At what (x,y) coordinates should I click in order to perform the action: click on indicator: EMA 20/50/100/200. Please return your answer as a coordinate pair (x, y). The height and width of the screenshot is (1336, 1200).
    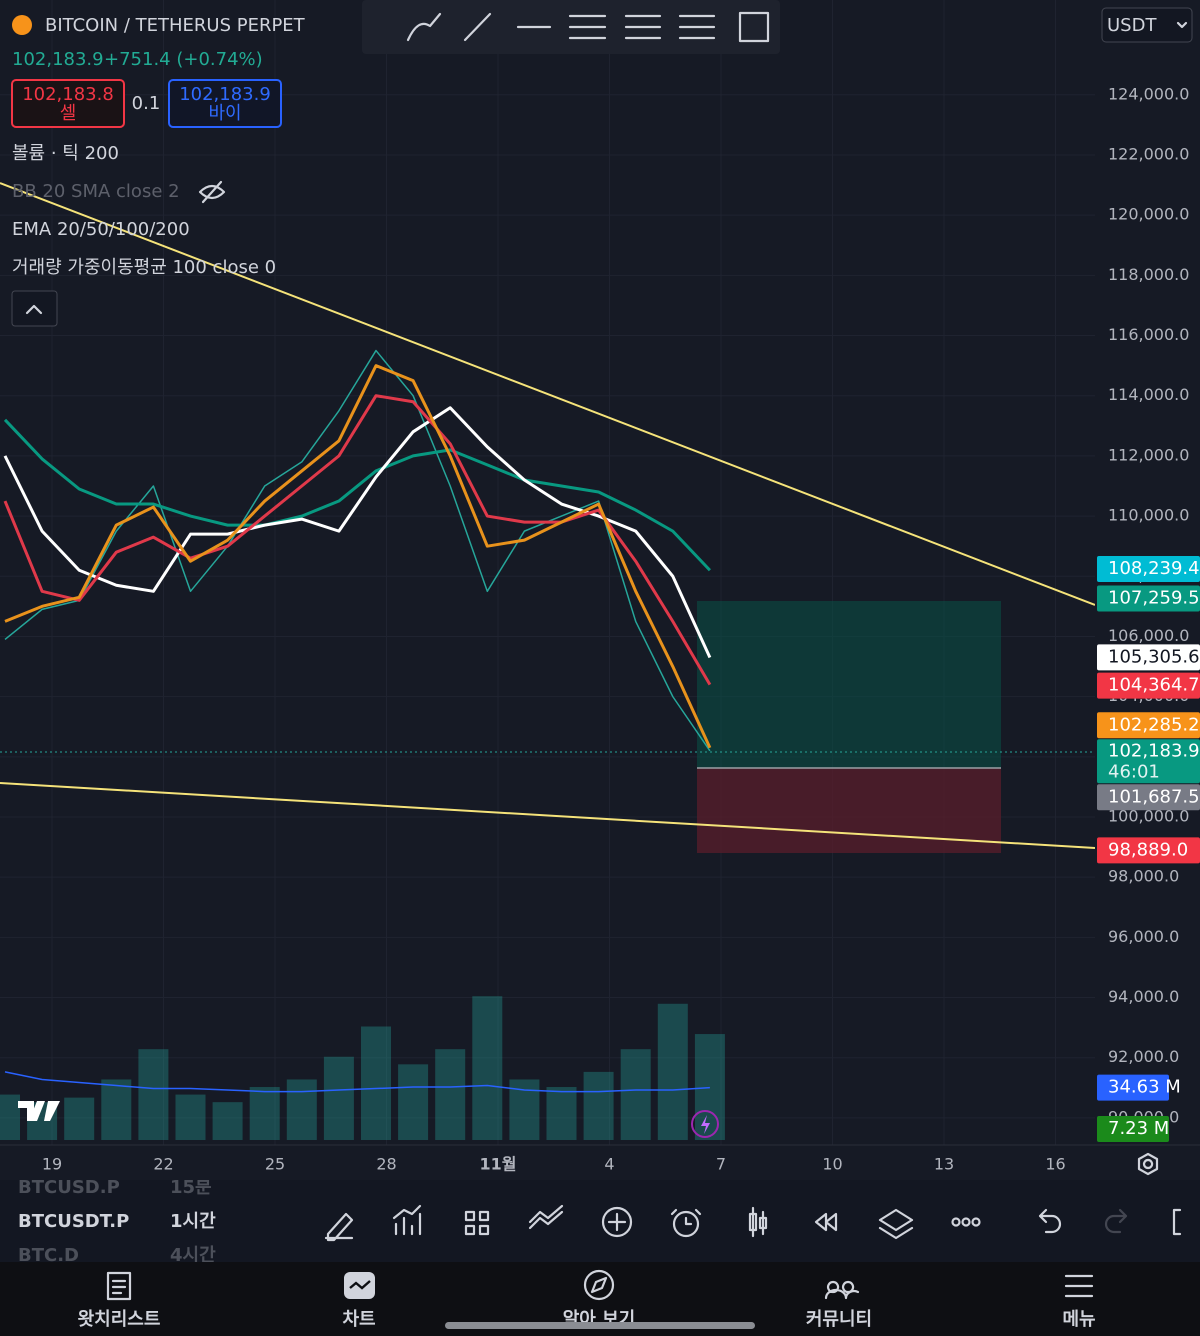
    Looking at the image, I should click on (101, 229).